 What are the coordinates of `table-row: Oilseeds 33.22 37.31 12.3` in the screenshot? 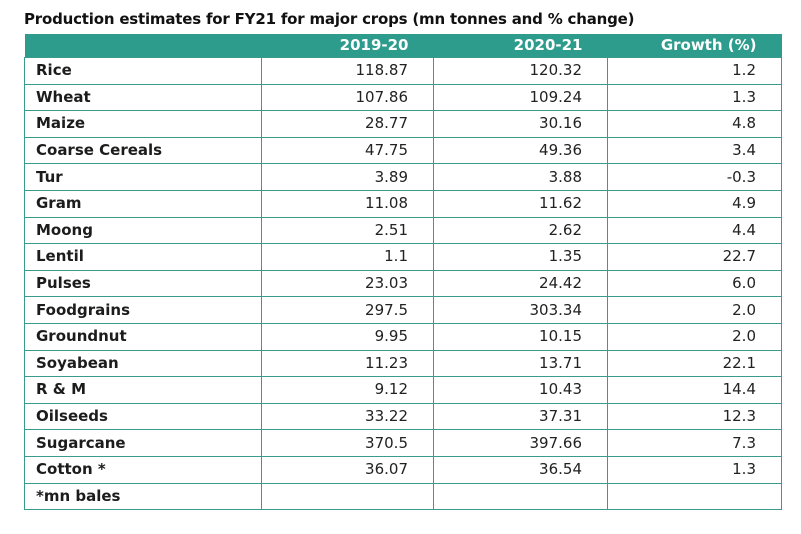 It's located at (403, 416).